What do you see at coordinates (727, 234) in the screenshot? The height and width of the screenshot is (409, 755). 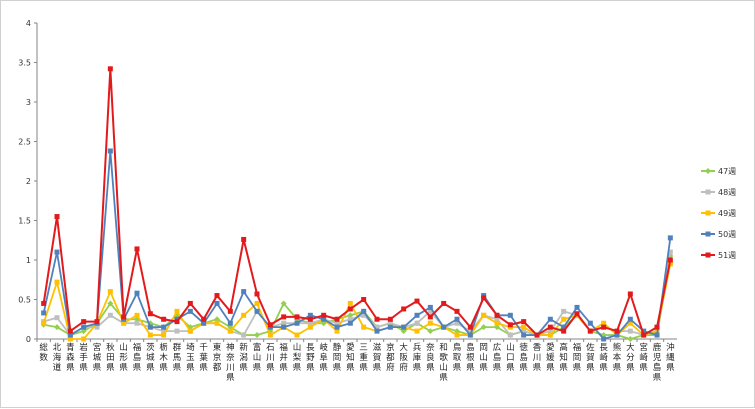 I see `legend-label: 50週` at bounding box center [727, 234].